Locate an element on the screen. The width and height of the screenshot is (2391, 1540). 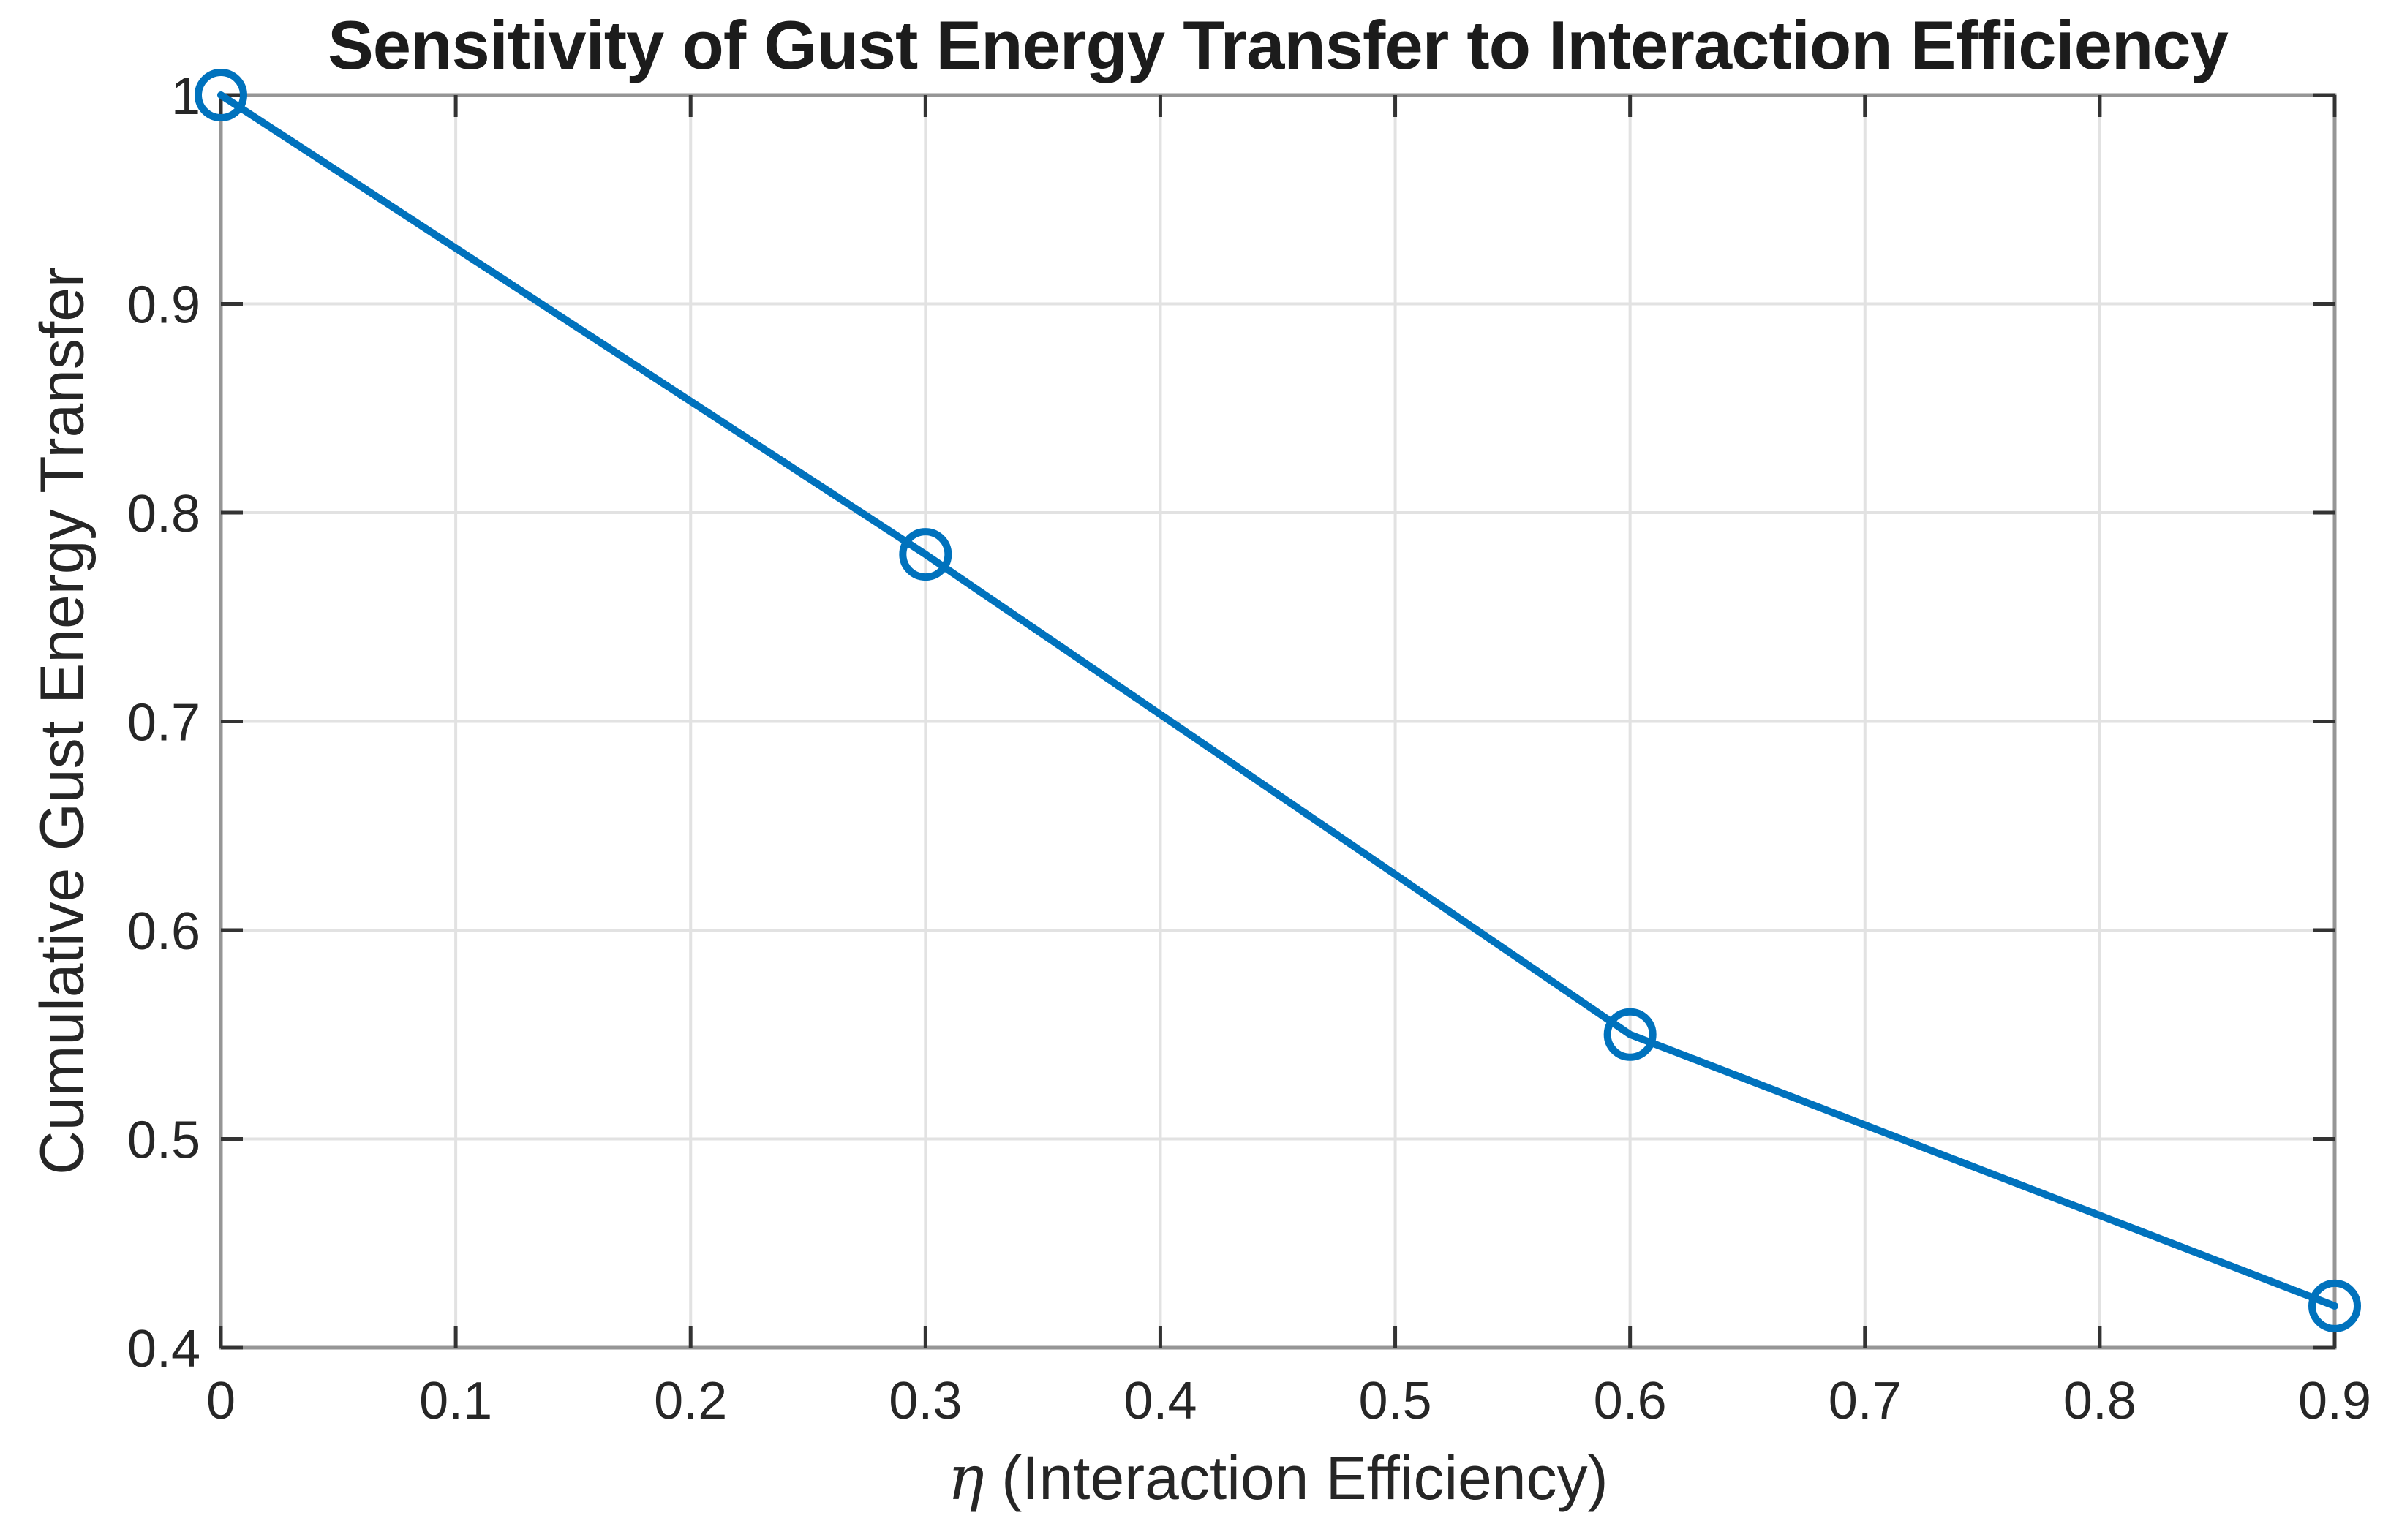
x-axis-label-text: (Interaction Efficiency) is located at coordinates (1296, 1477).